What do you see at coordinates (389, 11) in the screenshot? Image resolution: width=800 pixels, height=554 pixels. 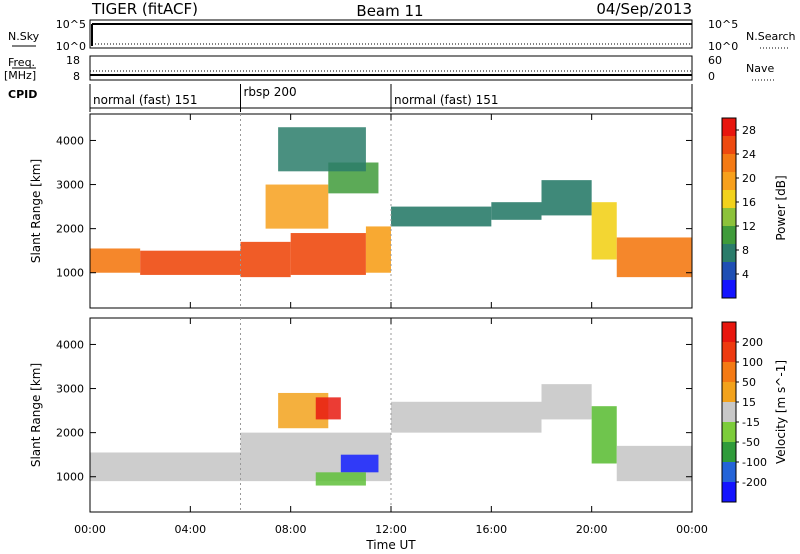 I see `beam-label: Beam 11` at bounding box center [389, 11].